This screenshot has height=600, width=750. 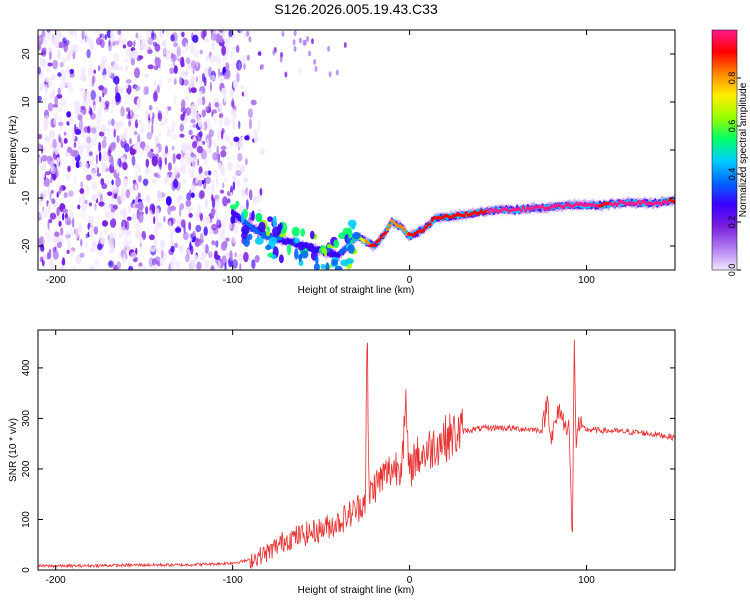 What do you see at coordinates (26, 468) in the screenshot?
I see `y-tick-label: 200` at bounding box center [26, 468].